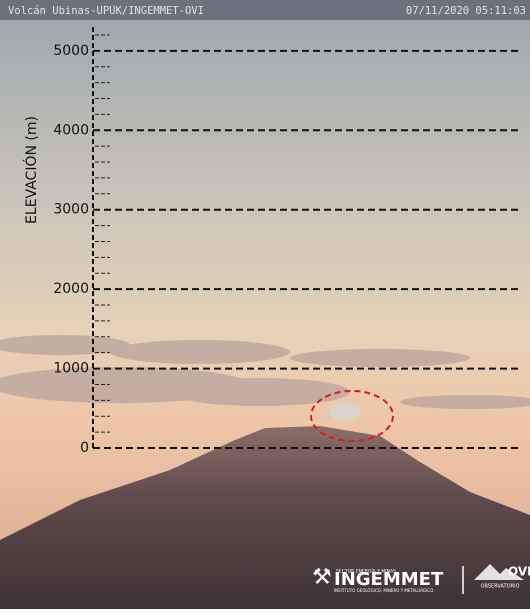 The height and width of the screenshot is (613, 530). Describe the element at coordinates (71, 51) in the screenshot. I see `elevation-label: 5000` at that location.